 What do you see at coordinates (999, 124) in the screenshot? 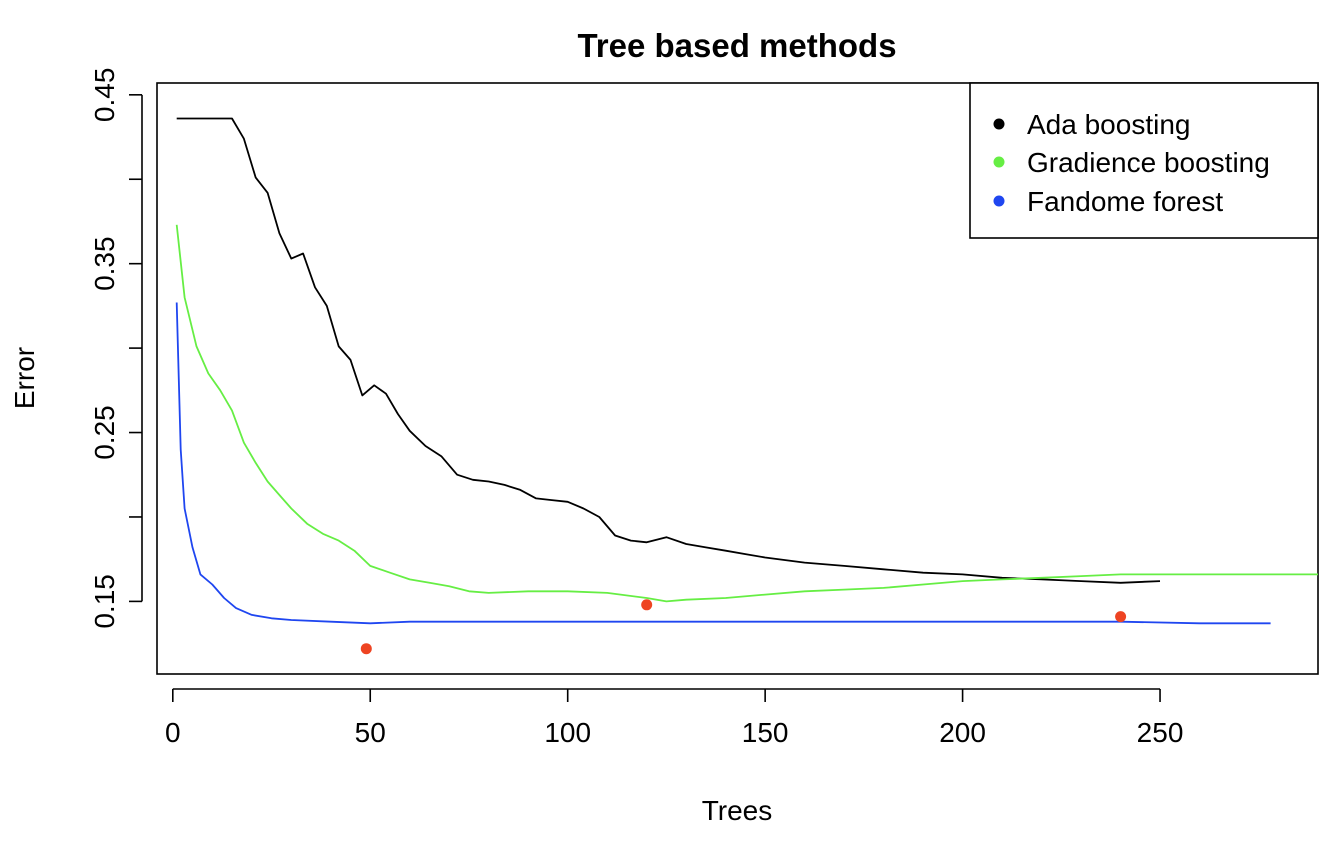
I see `legend-marker-ada-boosting` at bounding box center [999, 124].